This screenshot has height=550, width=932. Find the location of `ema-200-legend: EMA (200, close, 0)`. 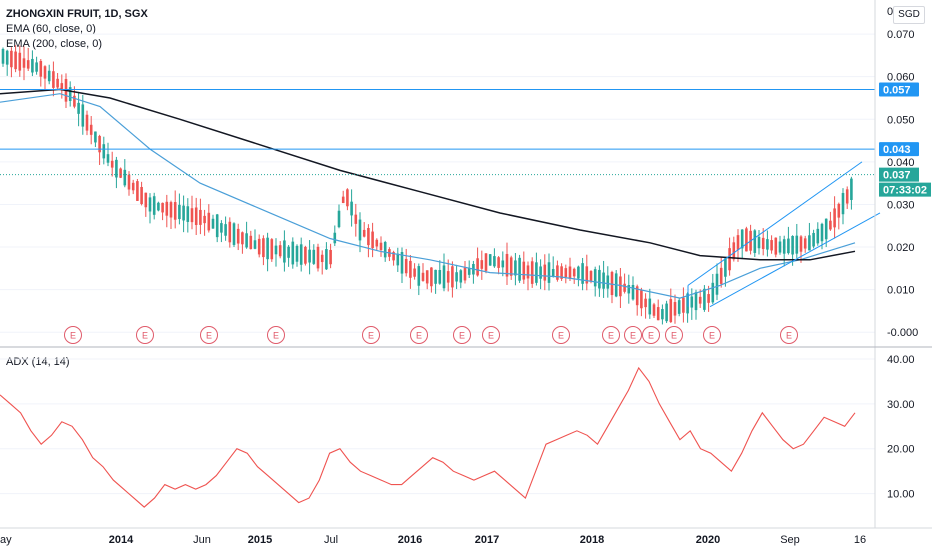

ema-200-legend: EMA (200, close, 0) is located at coordinates (54, 44).